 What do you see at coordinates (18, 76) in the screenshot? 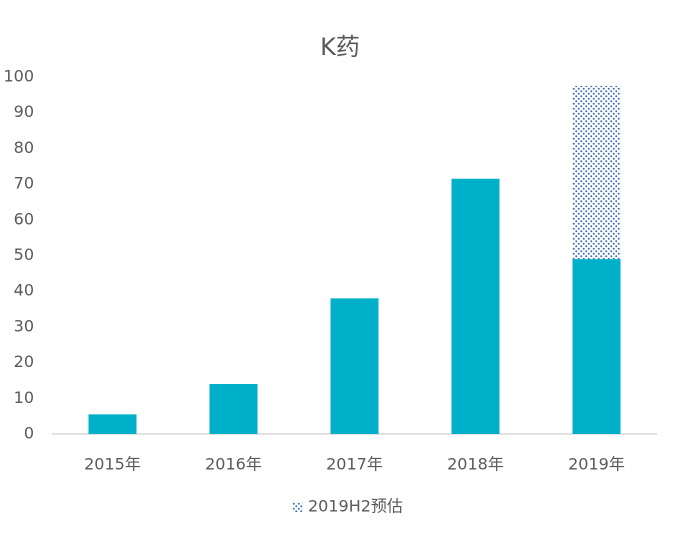
I see `y-tick-label: 100` at bounding box center [18, 76].